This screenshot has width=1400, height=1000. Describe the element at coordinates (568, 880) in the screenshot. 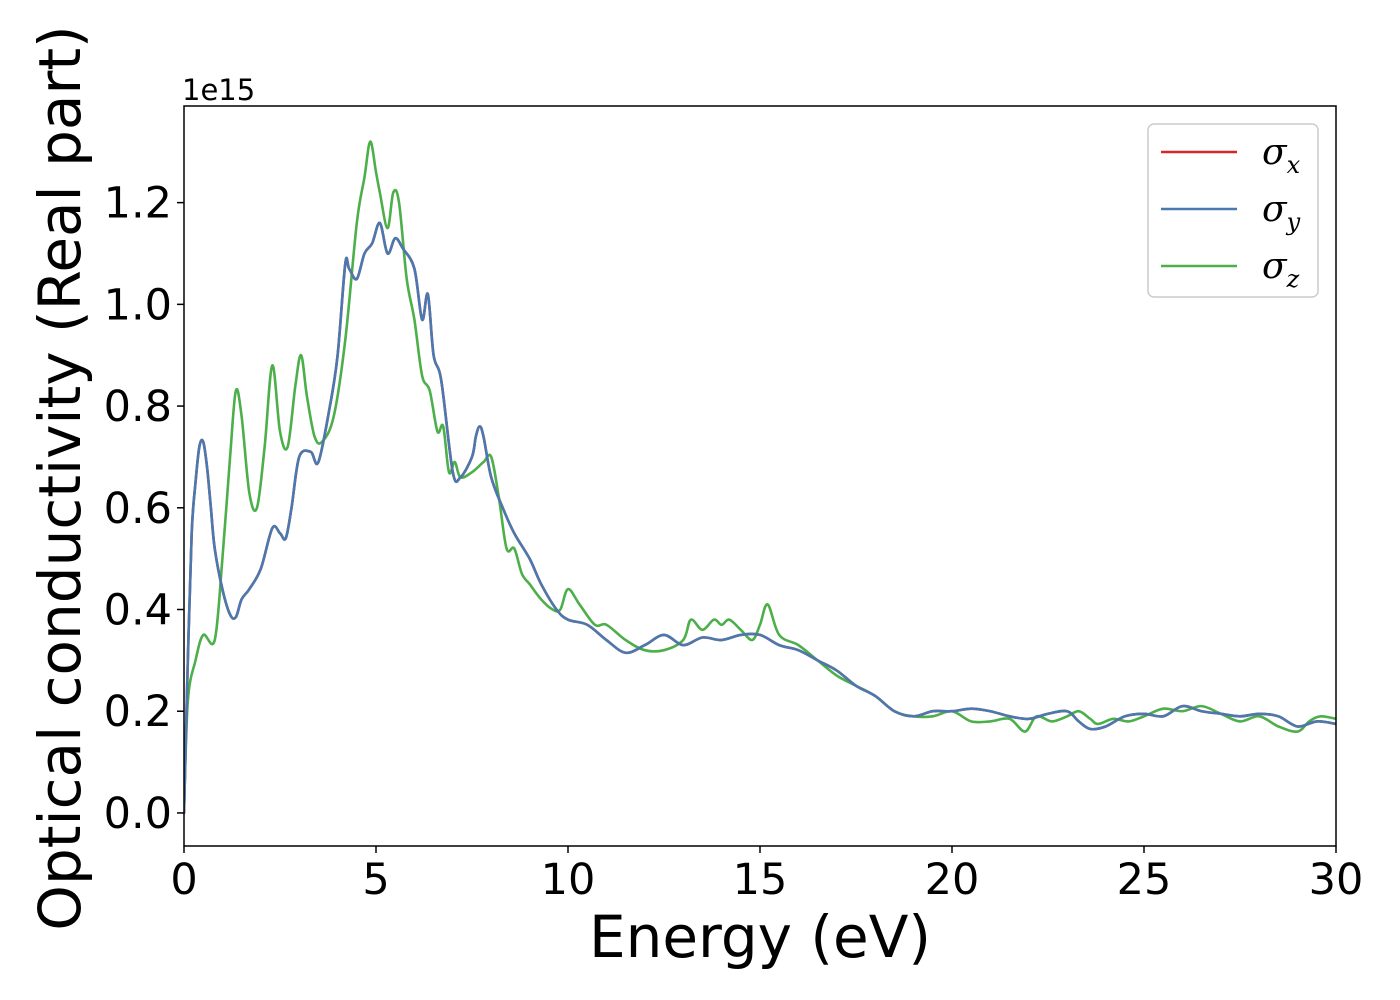

I see `x-tick-label: 10` at that location.